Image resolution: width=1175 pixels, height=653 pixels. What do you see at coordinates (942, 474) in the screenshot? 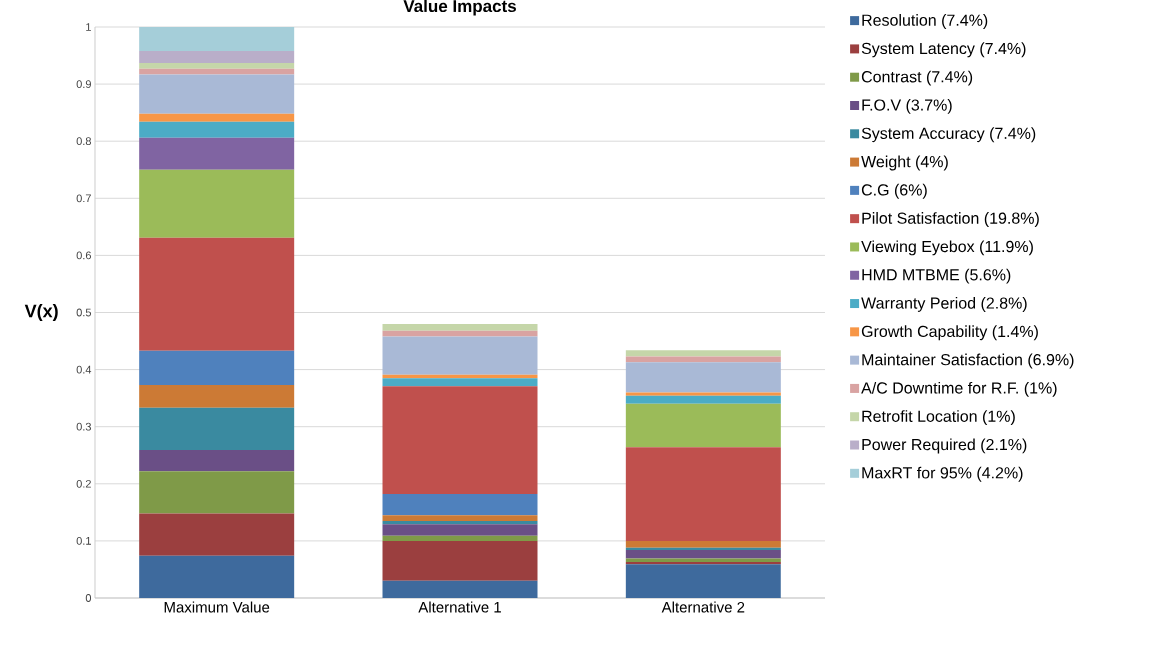
I see `legend-label: MaxRT for 95% (4.2%)` at bounding box center [942, 474].